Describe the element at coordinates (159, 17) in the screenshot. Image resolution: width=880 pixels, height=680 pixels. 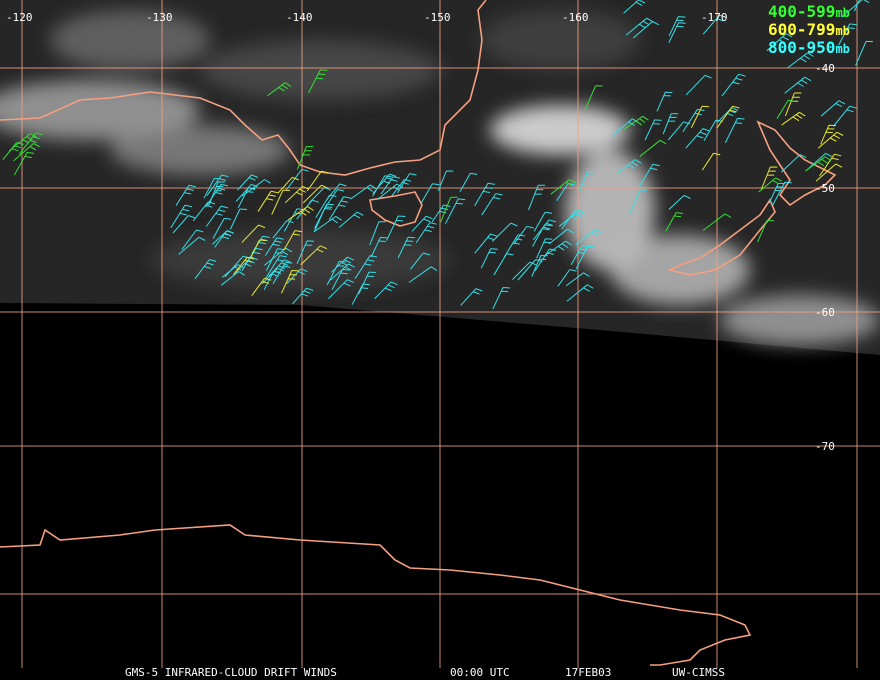
I see `longitude-label: -130` at that location.